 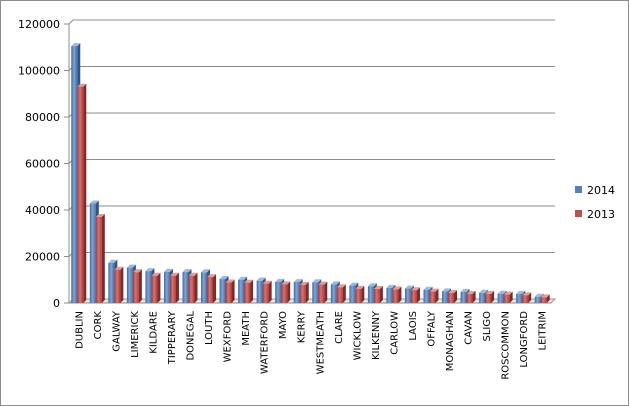 What do you see at coordinates (191, 336) in the screenshot?
I see `x-tick-label: DONEGAL` at bounding box center [191, 336].